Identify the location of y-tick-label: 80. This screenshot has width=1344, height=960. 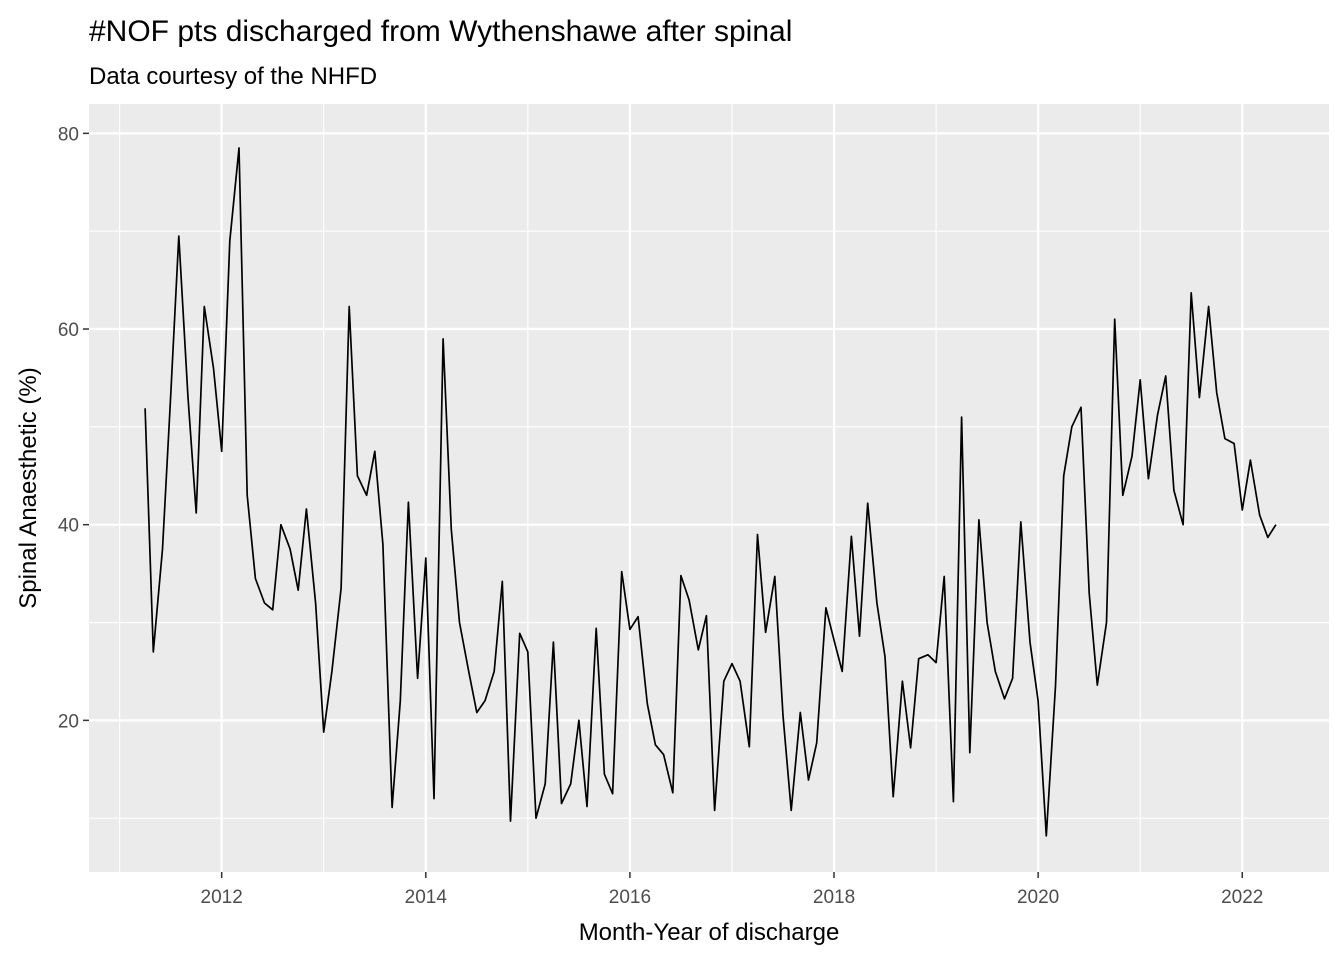
(68, 134).